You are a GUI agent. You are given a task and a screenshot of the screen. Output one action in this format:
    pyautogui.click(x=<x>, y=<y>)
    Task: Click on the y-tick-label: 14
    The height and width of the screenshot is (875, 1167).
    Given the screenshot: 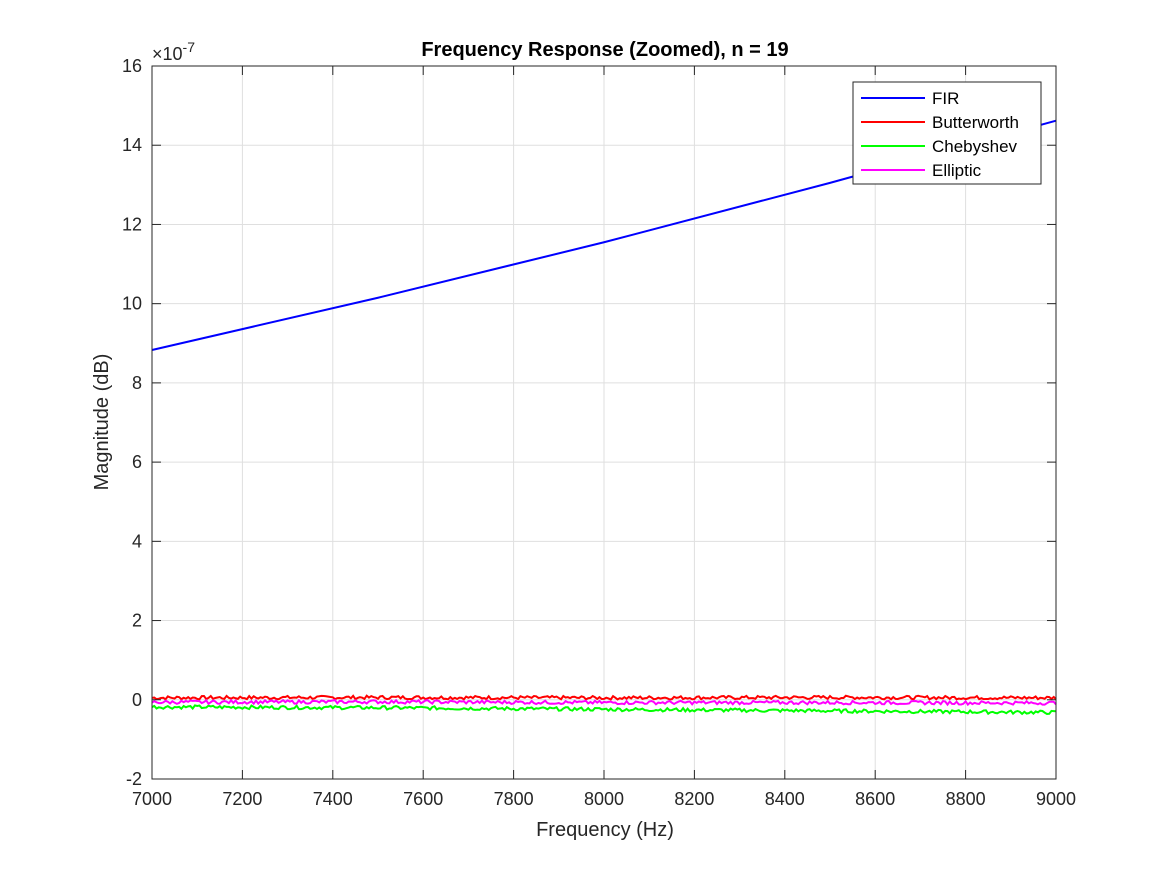 What is the action you would take?
    pyautogui.click(x=132, y=145)
    